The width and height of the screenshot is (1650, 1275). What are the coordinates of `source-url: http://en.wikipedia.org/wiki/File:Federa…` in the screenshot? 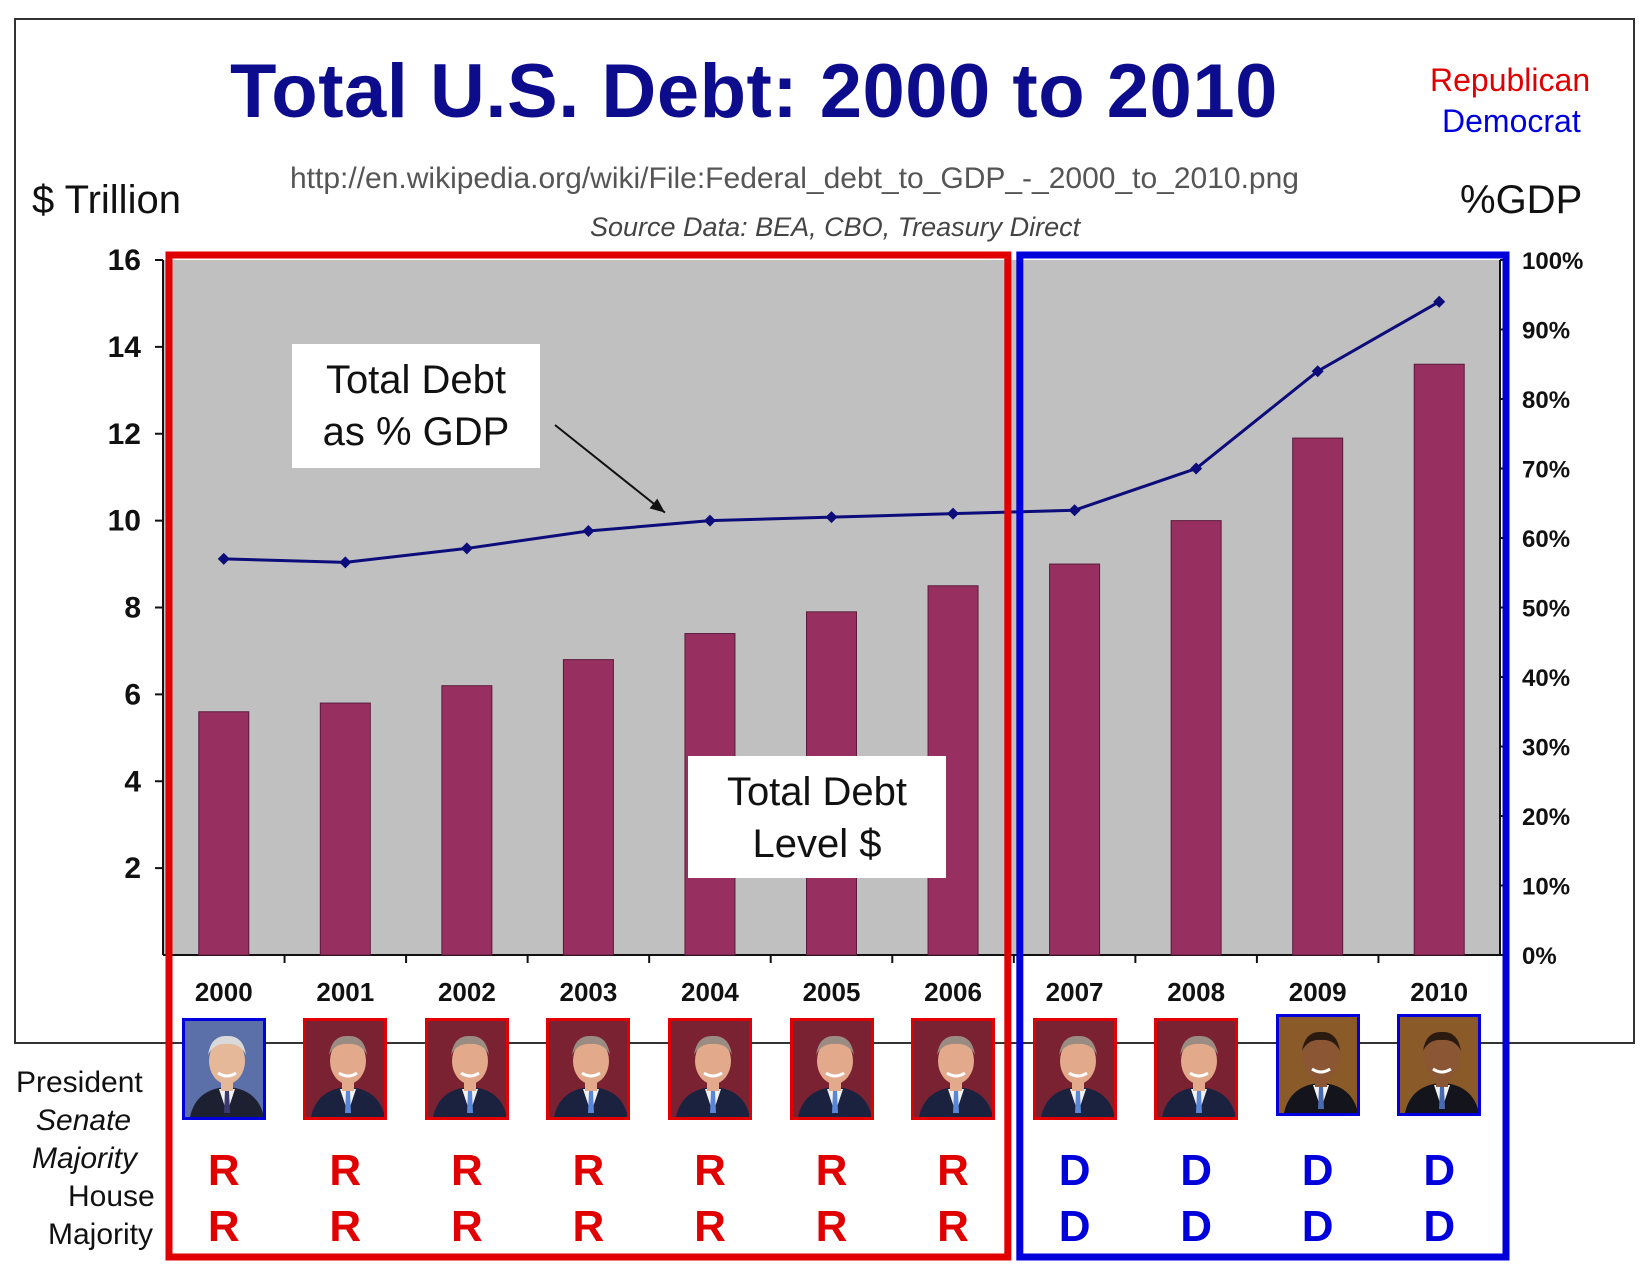 It's located at (794, 178).